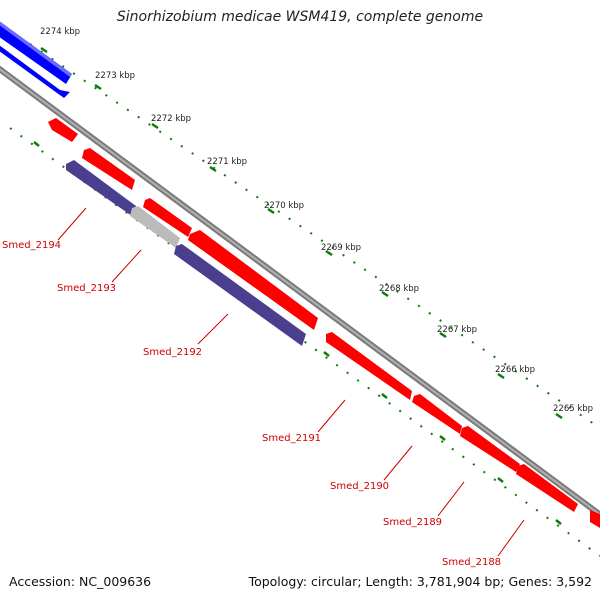 This screenshot has height=600, width=600. What do you see at coordinates (227, 162) in the screenshot?
I see `tick-label: 2271 kbp` at bounding box center [227, 162].